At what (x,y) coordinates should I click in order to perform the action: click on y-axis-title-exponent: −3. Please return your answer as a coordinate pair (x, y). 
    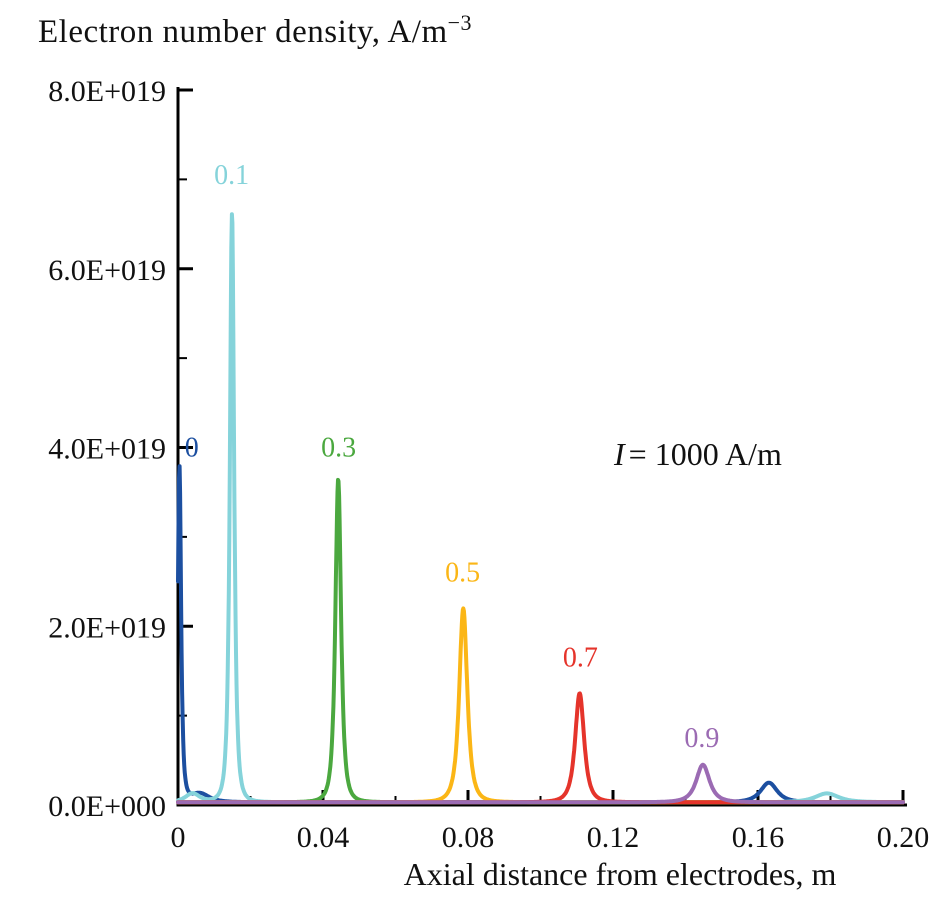
    Looking at the image, I should click on (460, 22).